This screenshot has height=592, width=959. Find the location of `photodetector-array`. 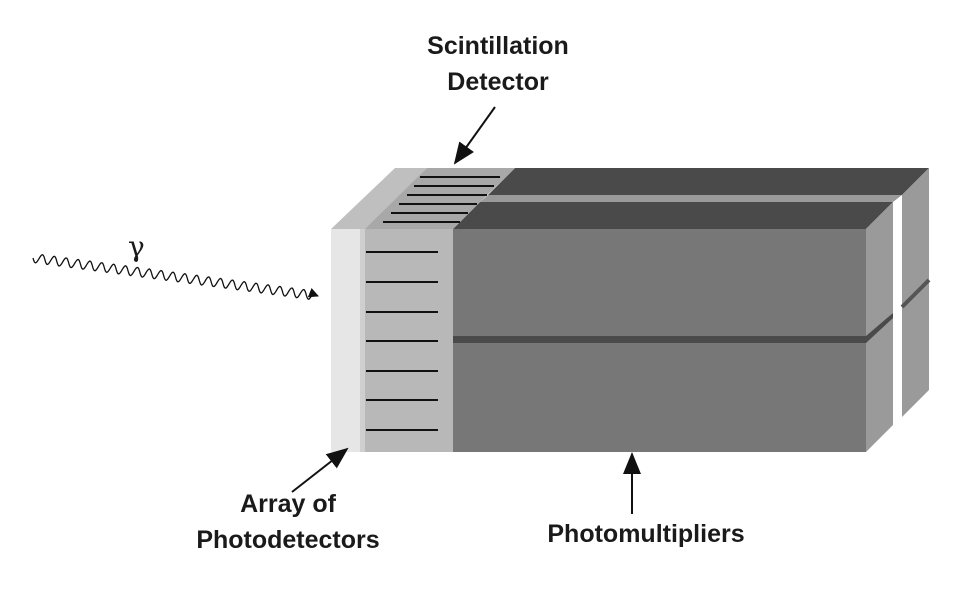

photodetector-array is located at coordinates (379, 310).